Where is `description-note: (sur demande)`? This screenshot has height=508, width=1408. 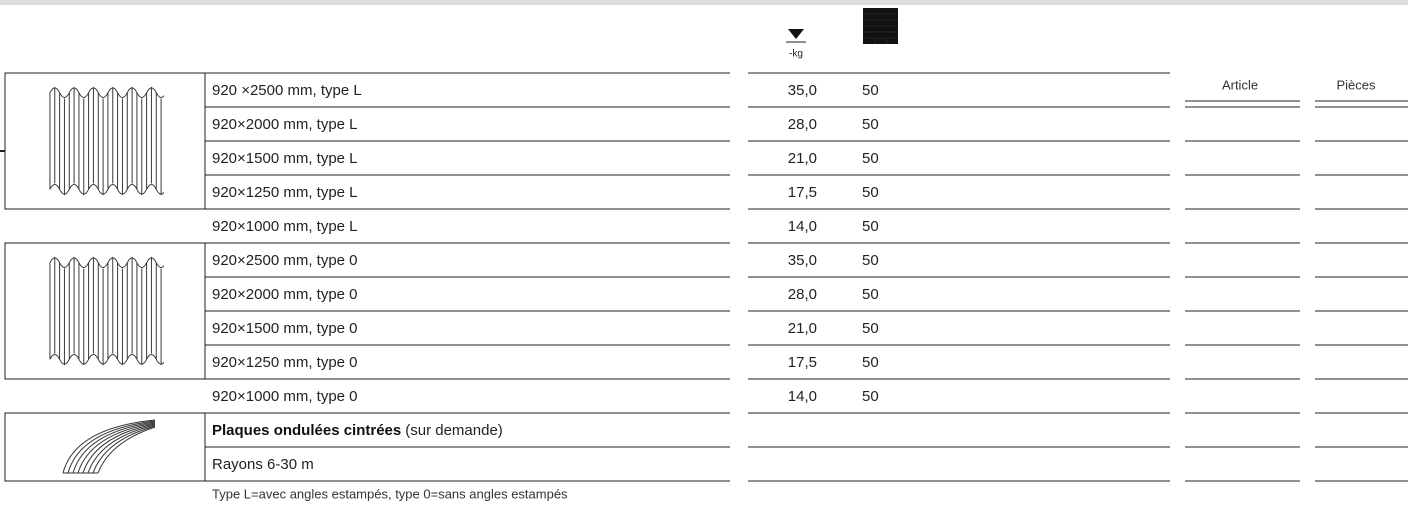 description-note: (sur demande) is located at coordinates (454, 430).